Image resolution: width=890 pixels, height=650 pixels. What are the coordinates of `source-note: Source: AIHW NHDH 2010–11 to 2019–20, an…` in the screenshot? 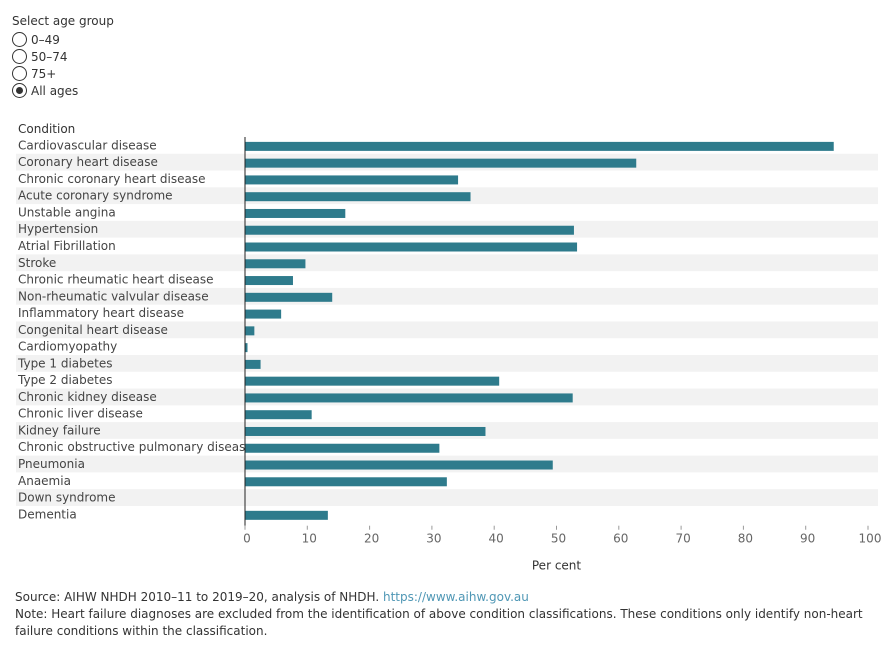 It's located at (445, 614).